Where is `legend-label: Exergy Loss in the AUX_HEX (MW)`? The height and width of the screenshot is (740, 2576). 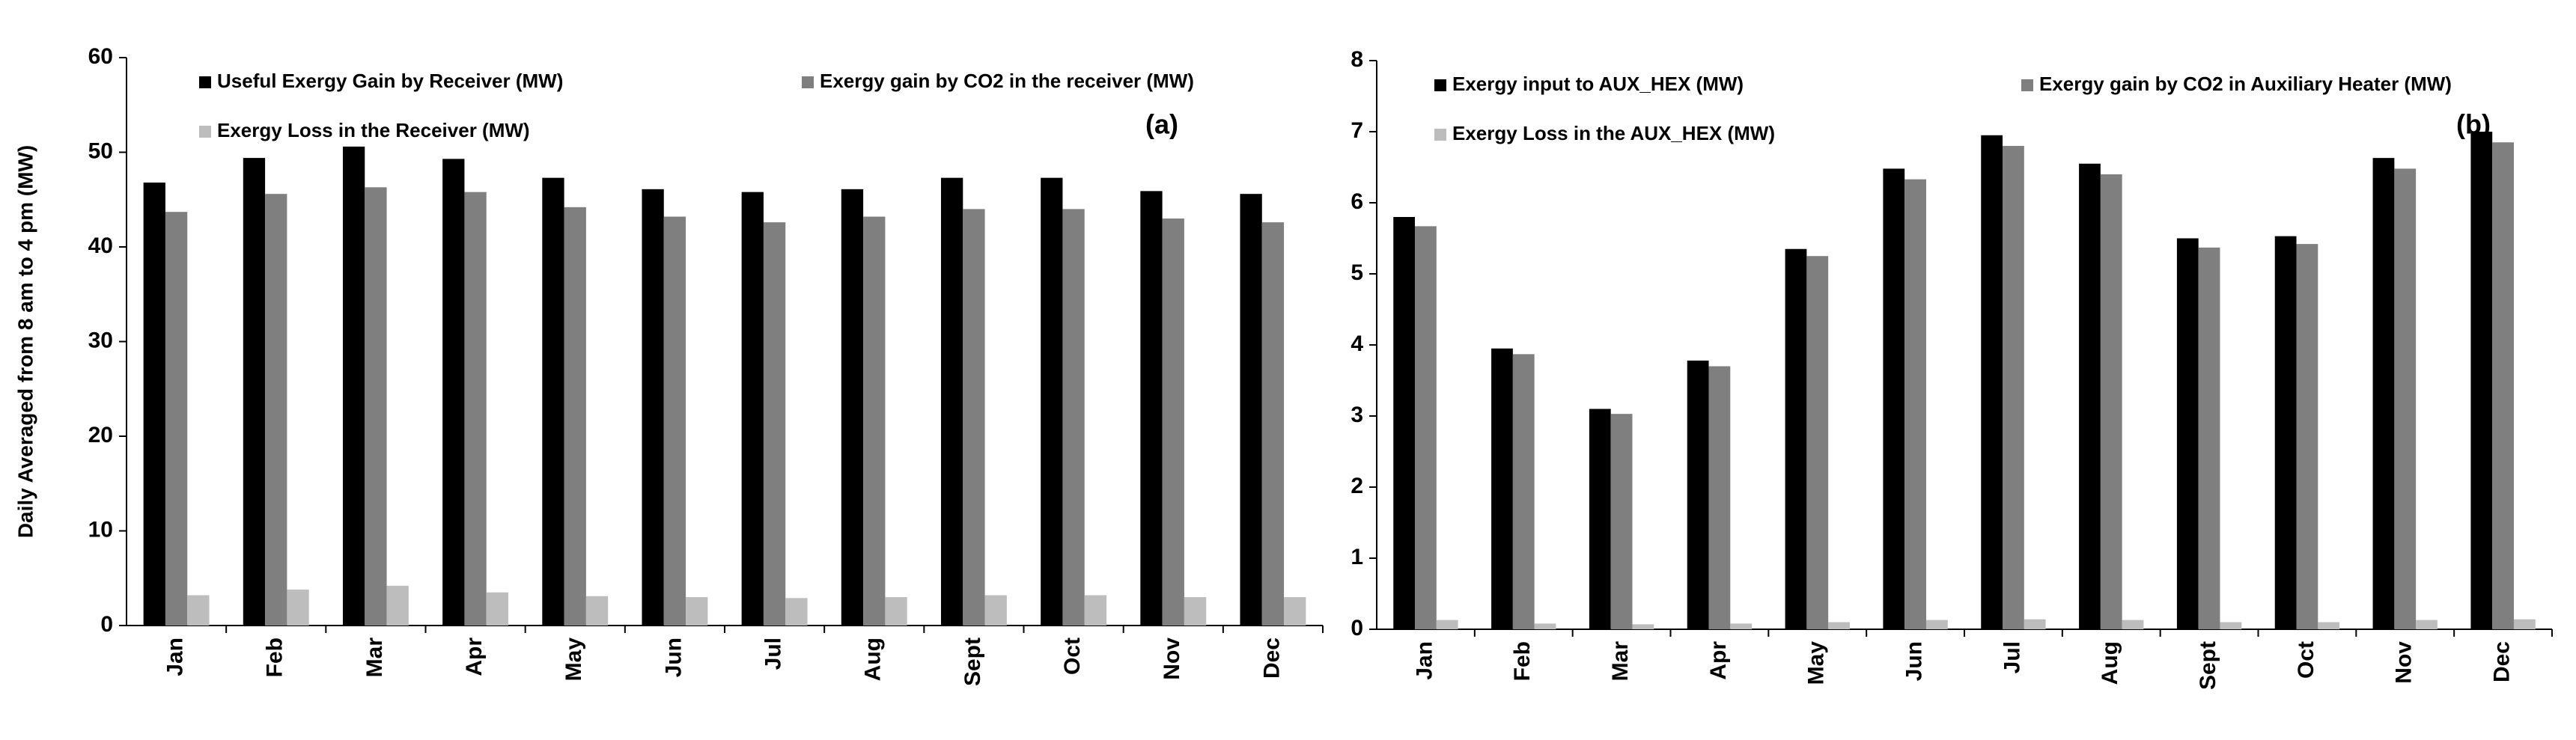
legend-label: Exergy Loss in the AUX_HEX (MW) is located at coordinates (1613, 133).